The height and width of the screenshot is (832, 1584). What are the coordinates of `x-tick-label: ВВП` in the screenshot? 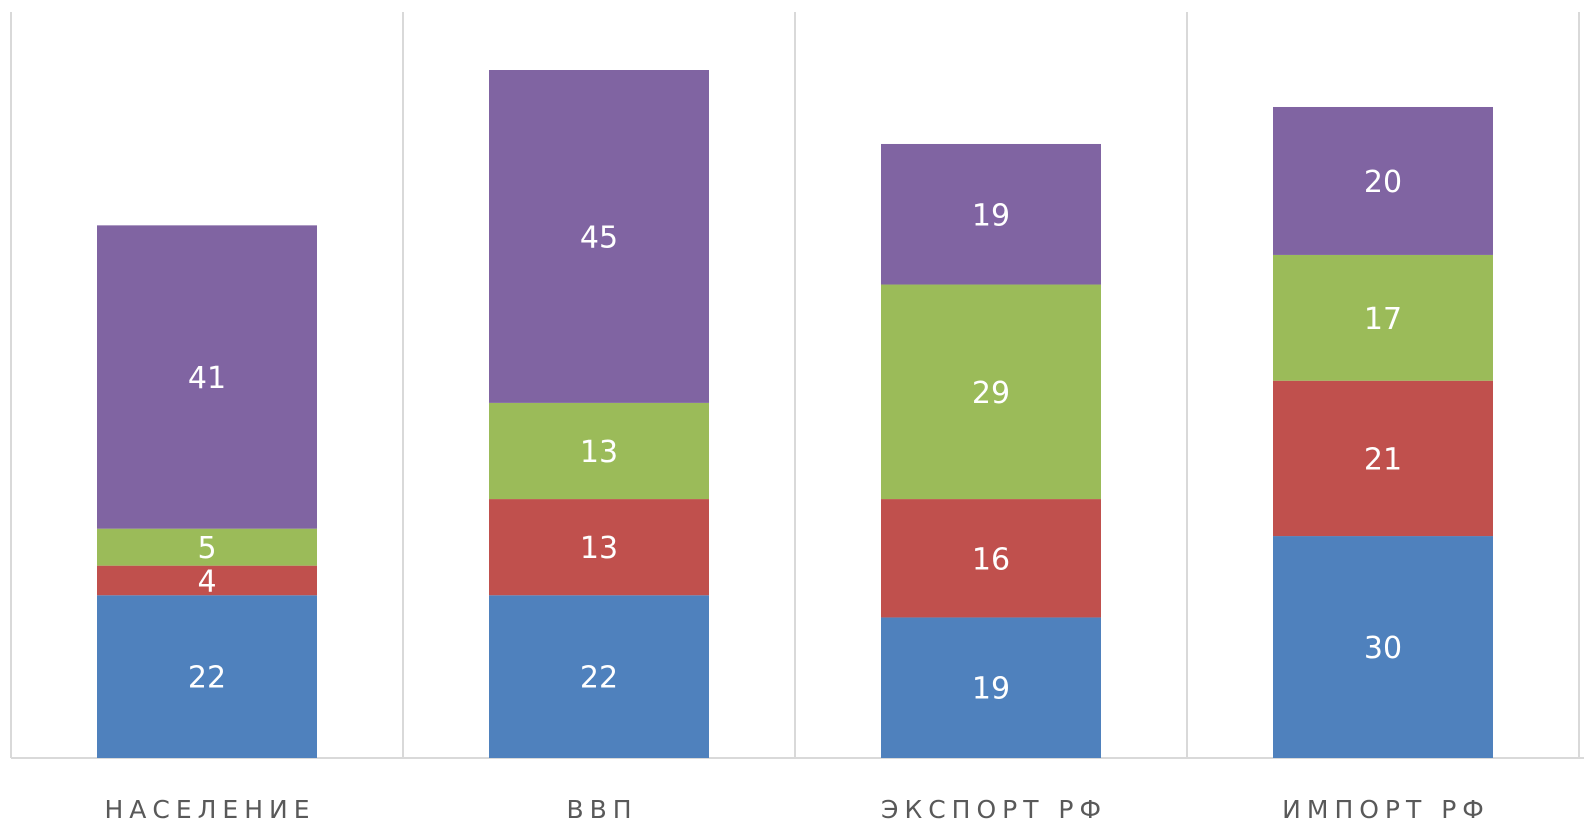 It's located at (601, 809).